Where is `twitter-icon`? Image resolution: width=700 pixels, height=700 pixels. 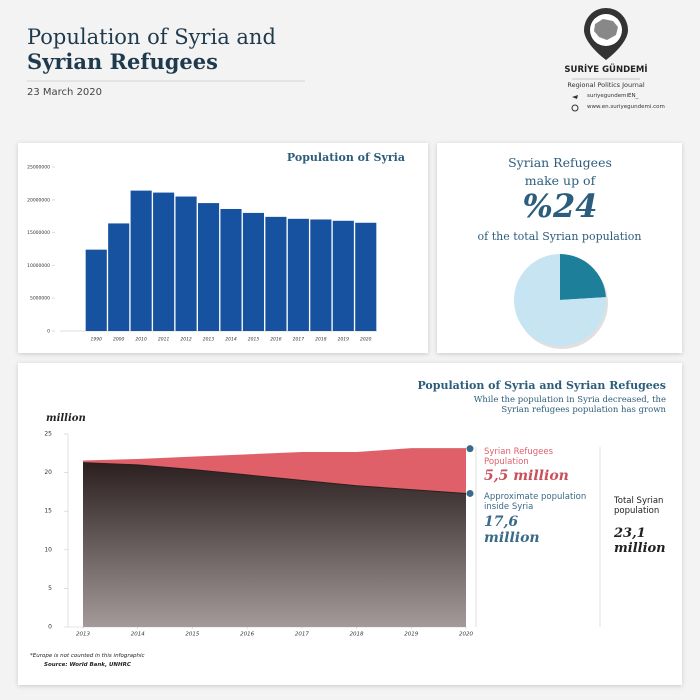
twitter-icon is located at coordinates (575, 97).